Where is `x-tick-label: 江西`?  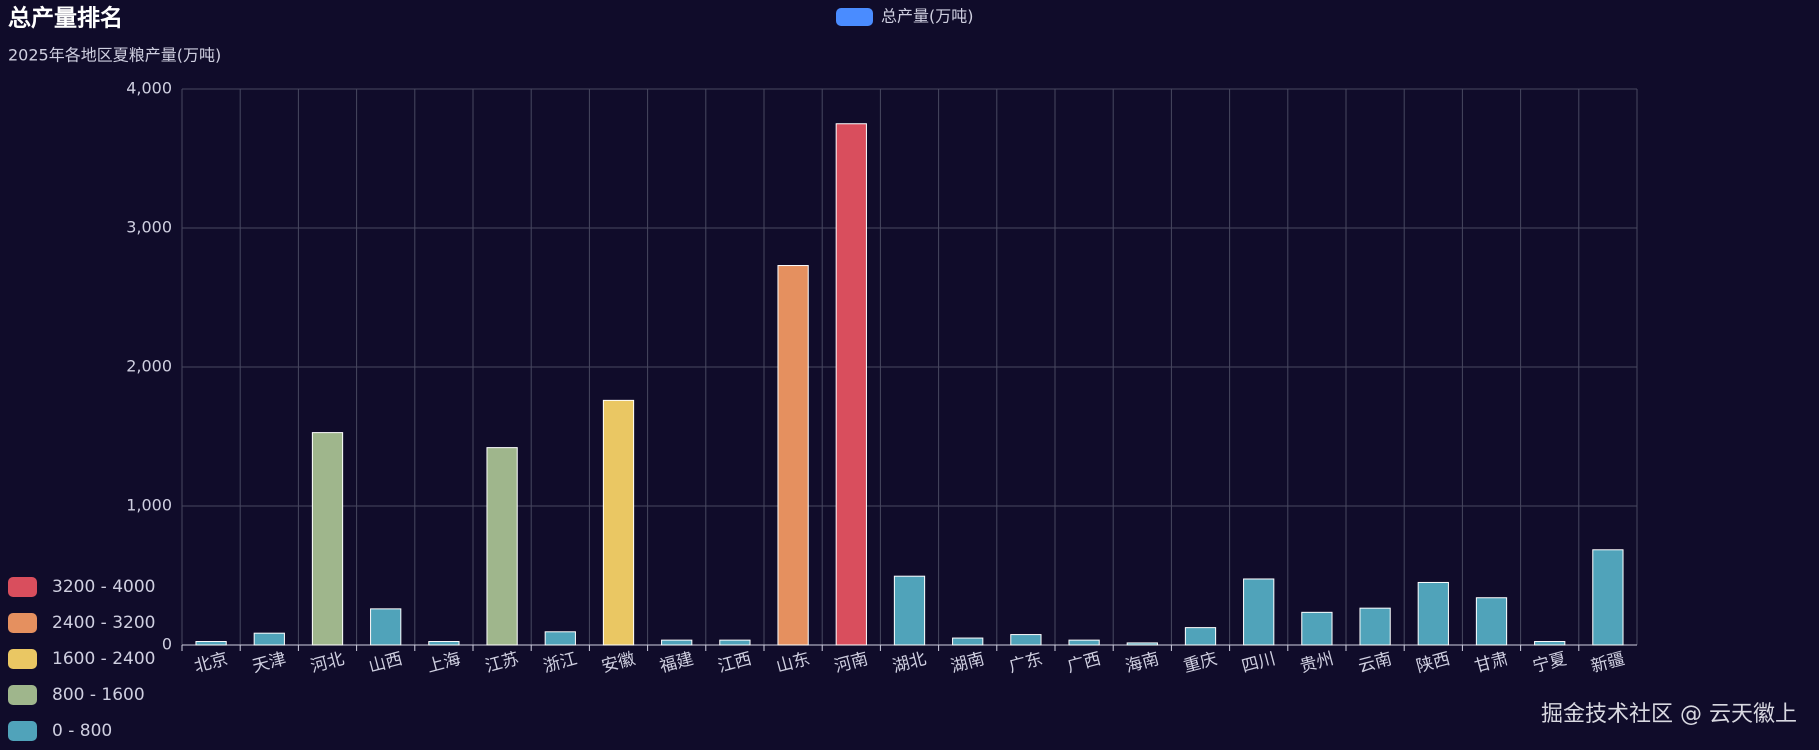
x-tick-label: 江西 is located at coordinates (735, 663).